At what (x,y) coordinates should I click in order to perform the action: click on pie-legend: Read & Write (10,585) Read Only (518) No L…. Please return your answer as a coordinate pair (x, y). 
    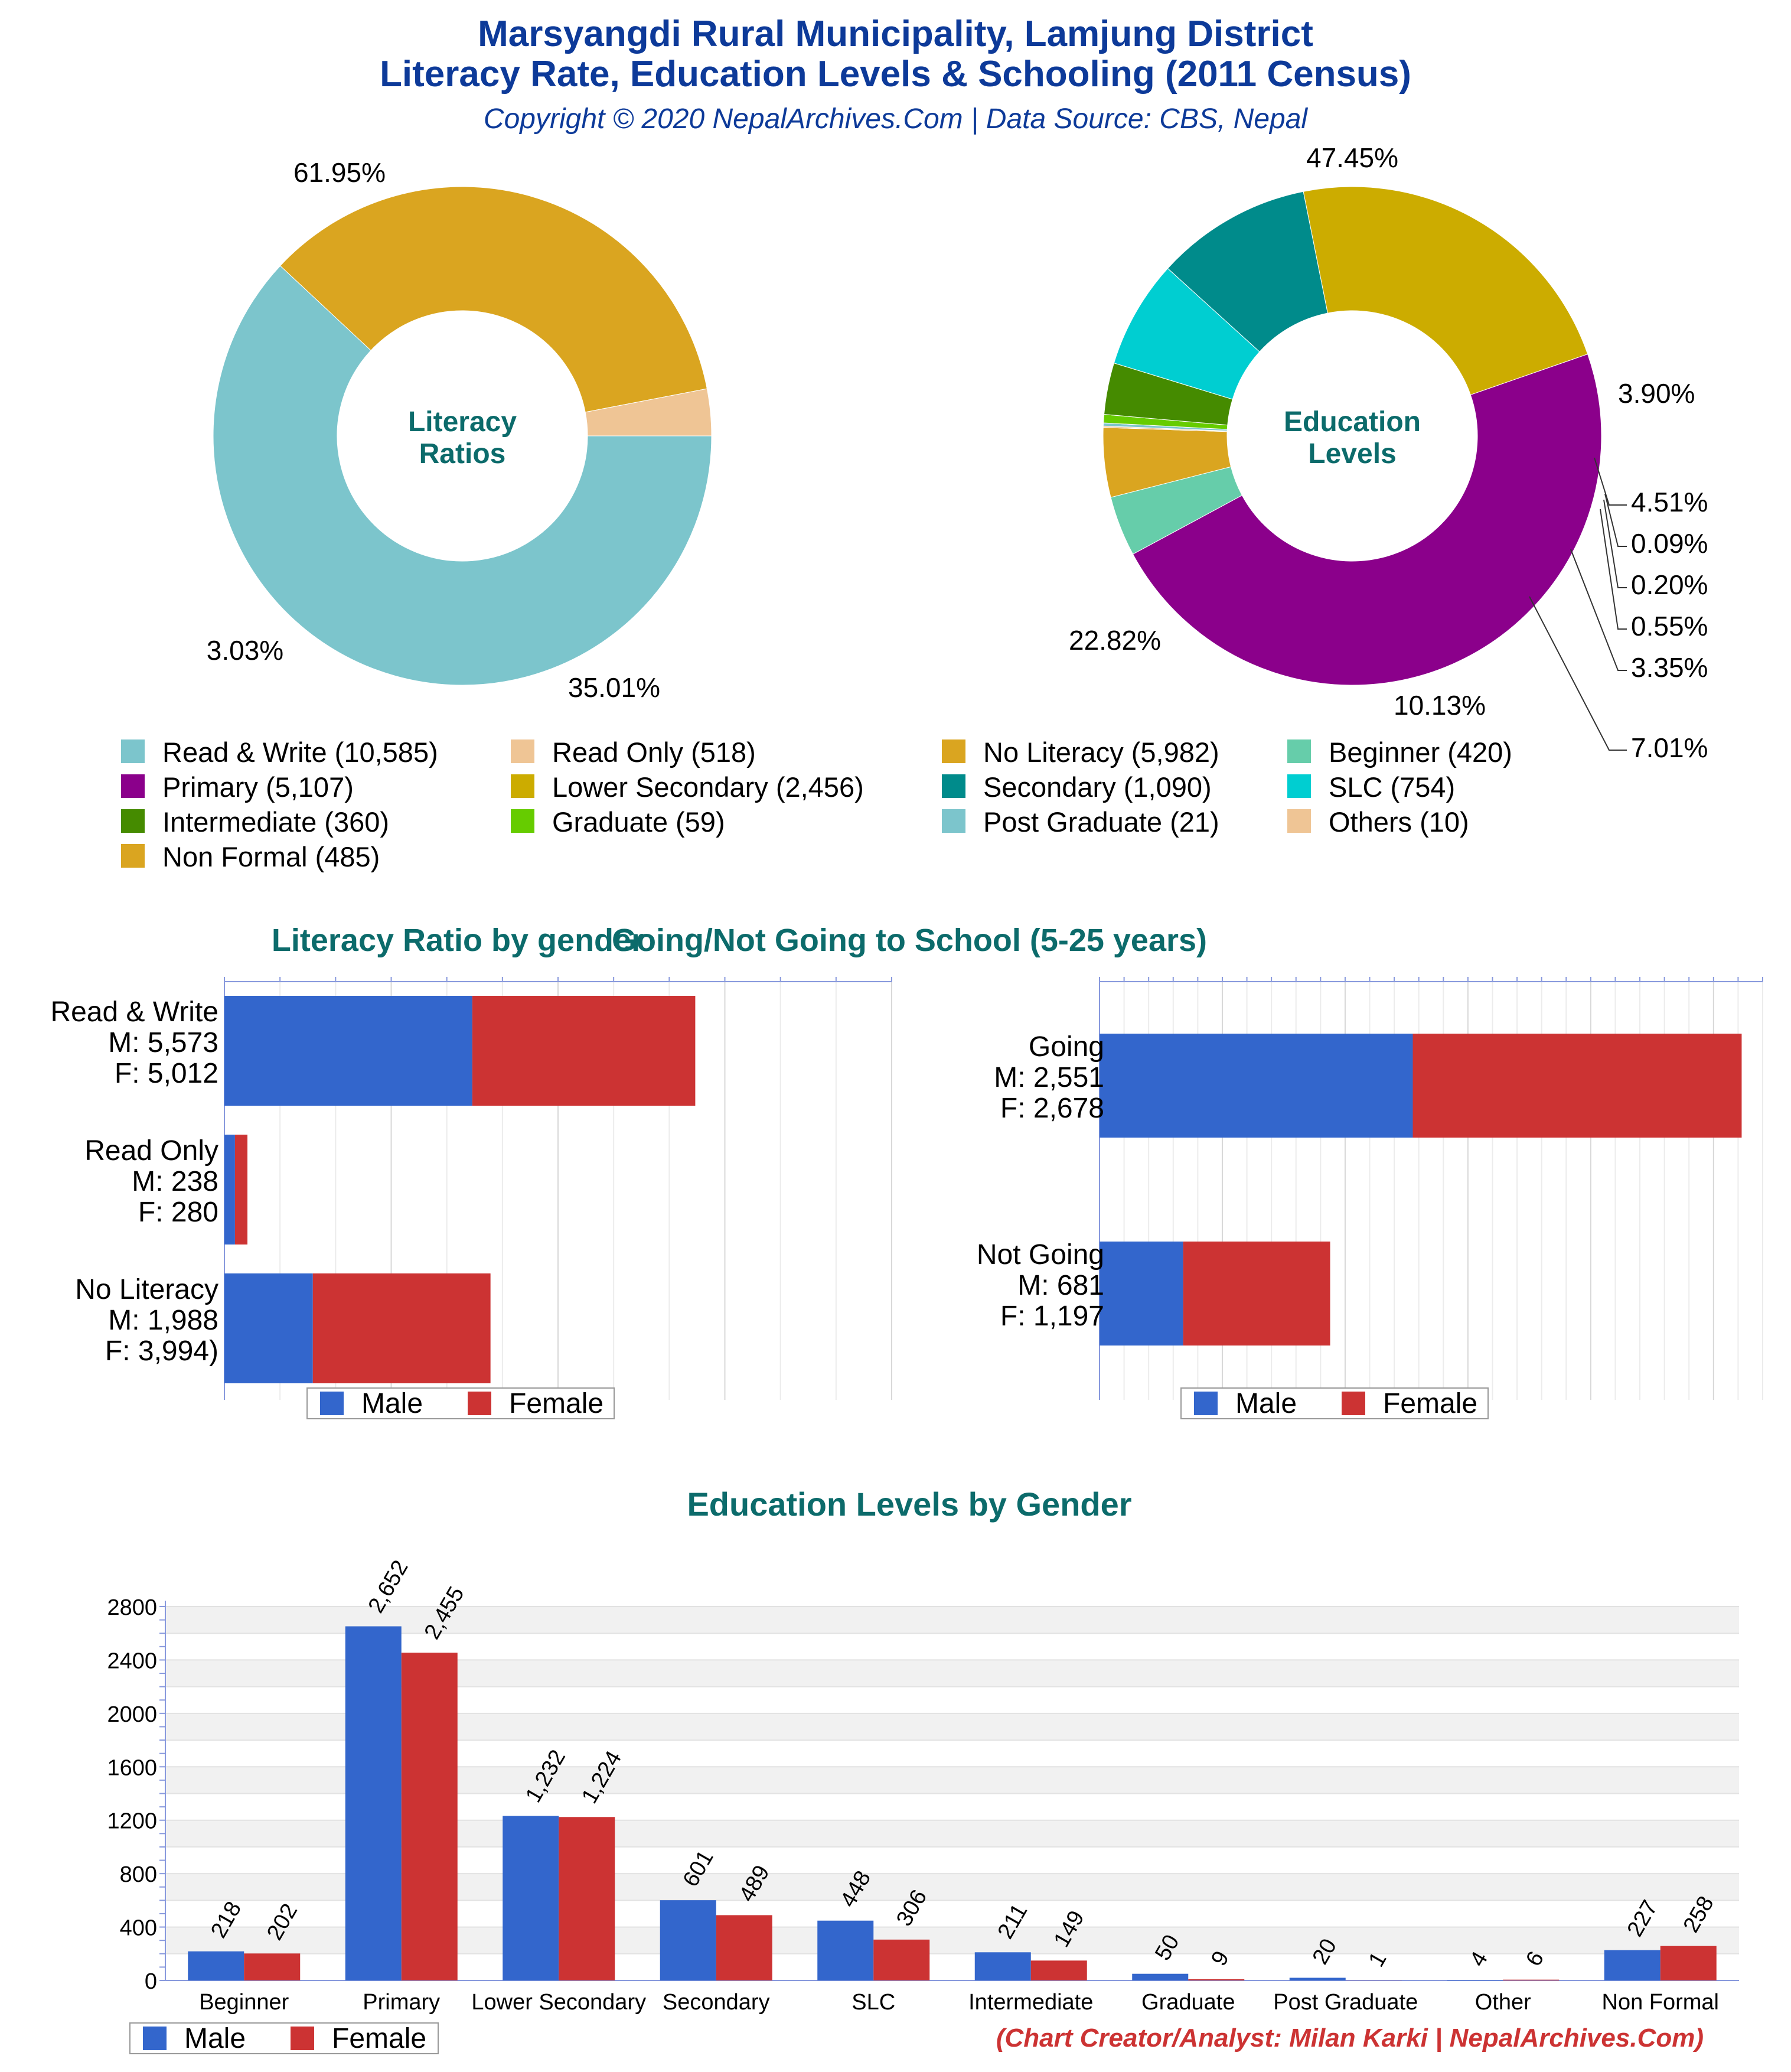
    Looking at the image, I should click on (816, 804).